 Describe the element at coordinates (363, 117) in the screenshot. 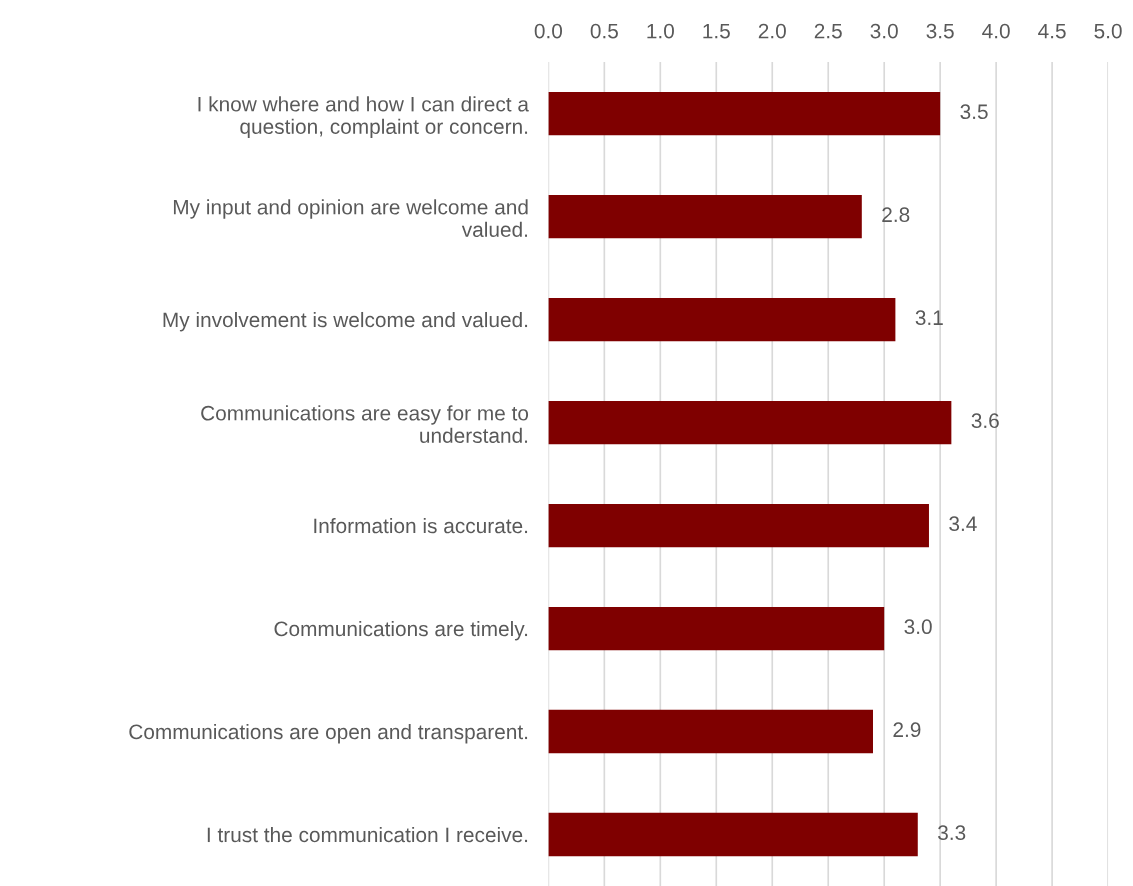

I see `y-tick-label: I know where and how I can direct a question, complaint or concern.` at that location.